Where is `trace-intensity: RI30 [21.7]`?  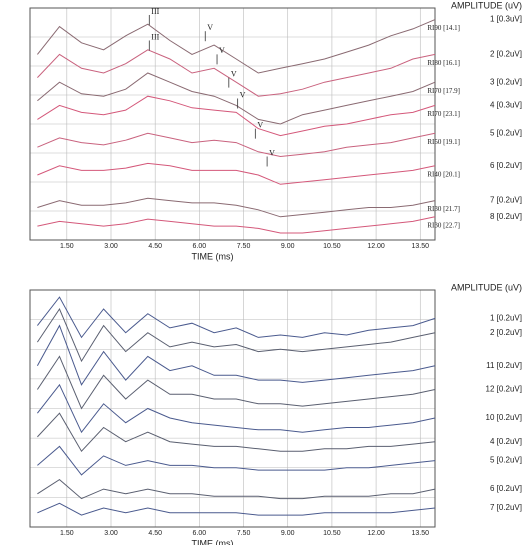
trace-intensity: RI30 [21.7] is located at coordinates (443, 209).